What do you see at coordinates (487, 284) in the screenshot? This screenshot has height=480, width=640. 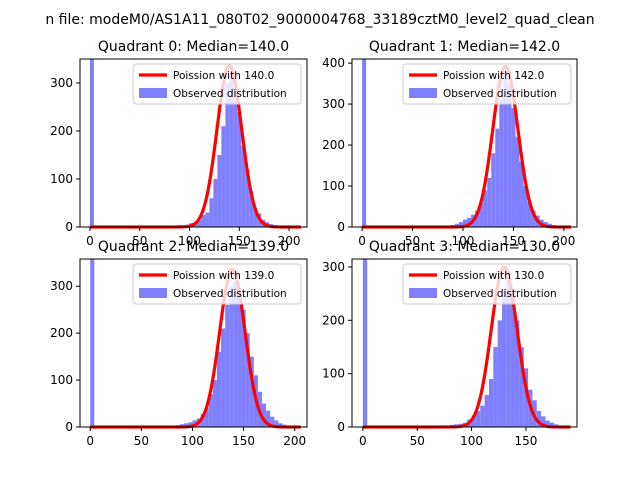 I see `legend: Poission with 130.0 Observed distribution` at bounding box center [487, 284].